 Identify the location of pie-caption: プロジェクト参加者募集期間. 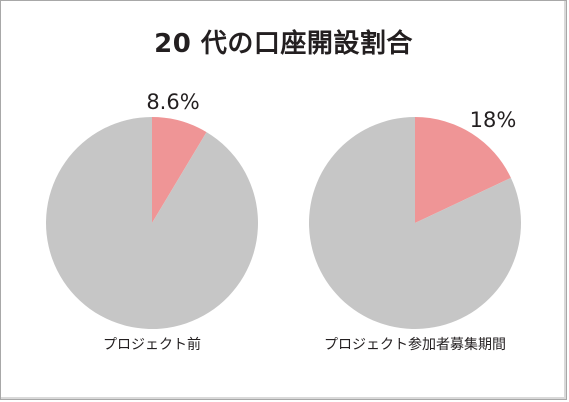
(415, 344).